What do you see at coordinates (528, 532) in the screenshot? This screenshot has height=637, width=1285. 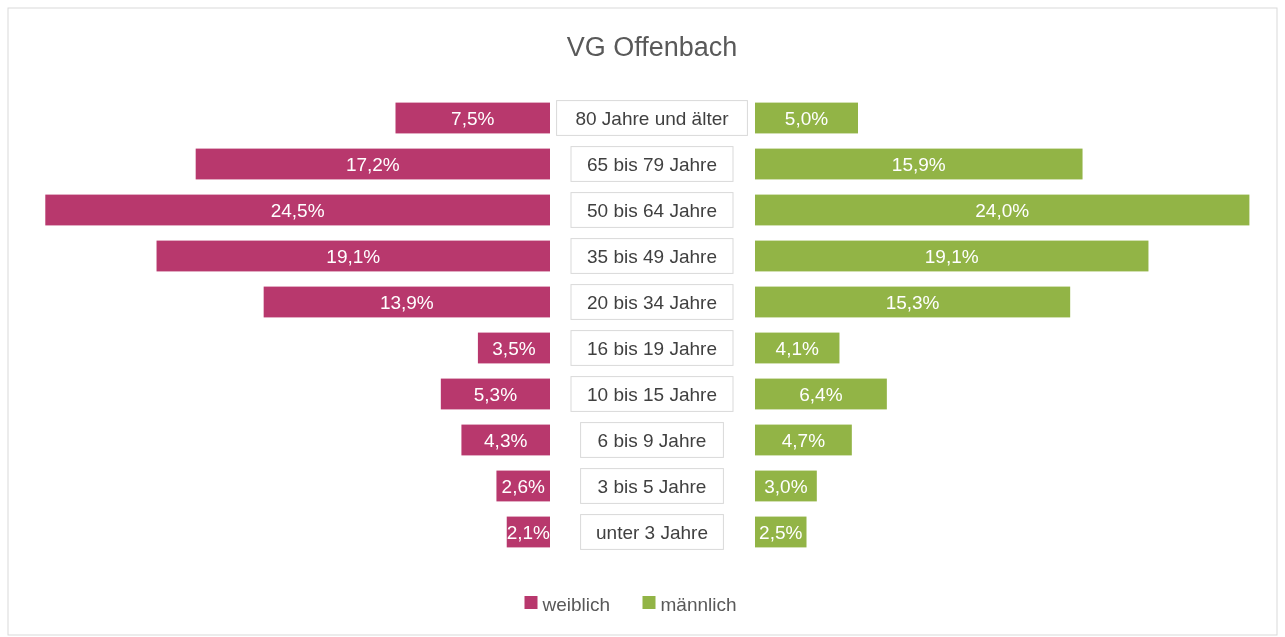 I see `data-label: 2,1%` at bounding box center [528, 532].